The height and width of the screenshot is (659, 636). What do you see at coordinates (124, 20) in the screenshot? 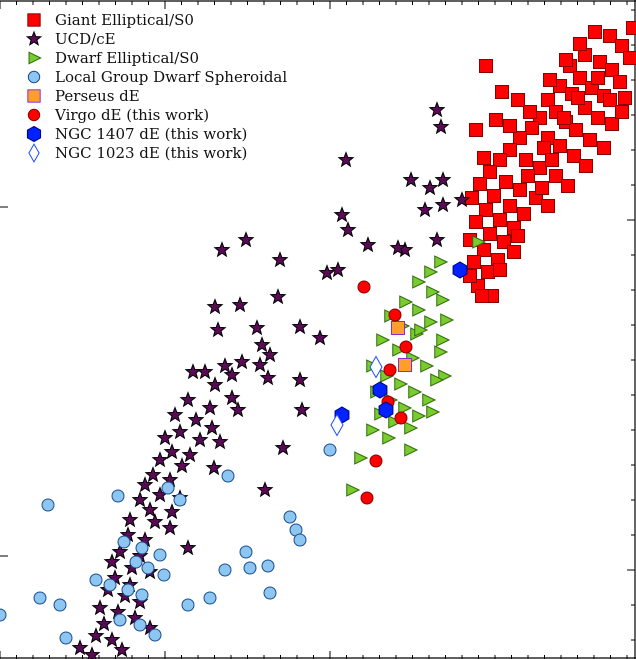
I see `legend-label: Giant Elliptical/S0` at bounding box center [124, 20].